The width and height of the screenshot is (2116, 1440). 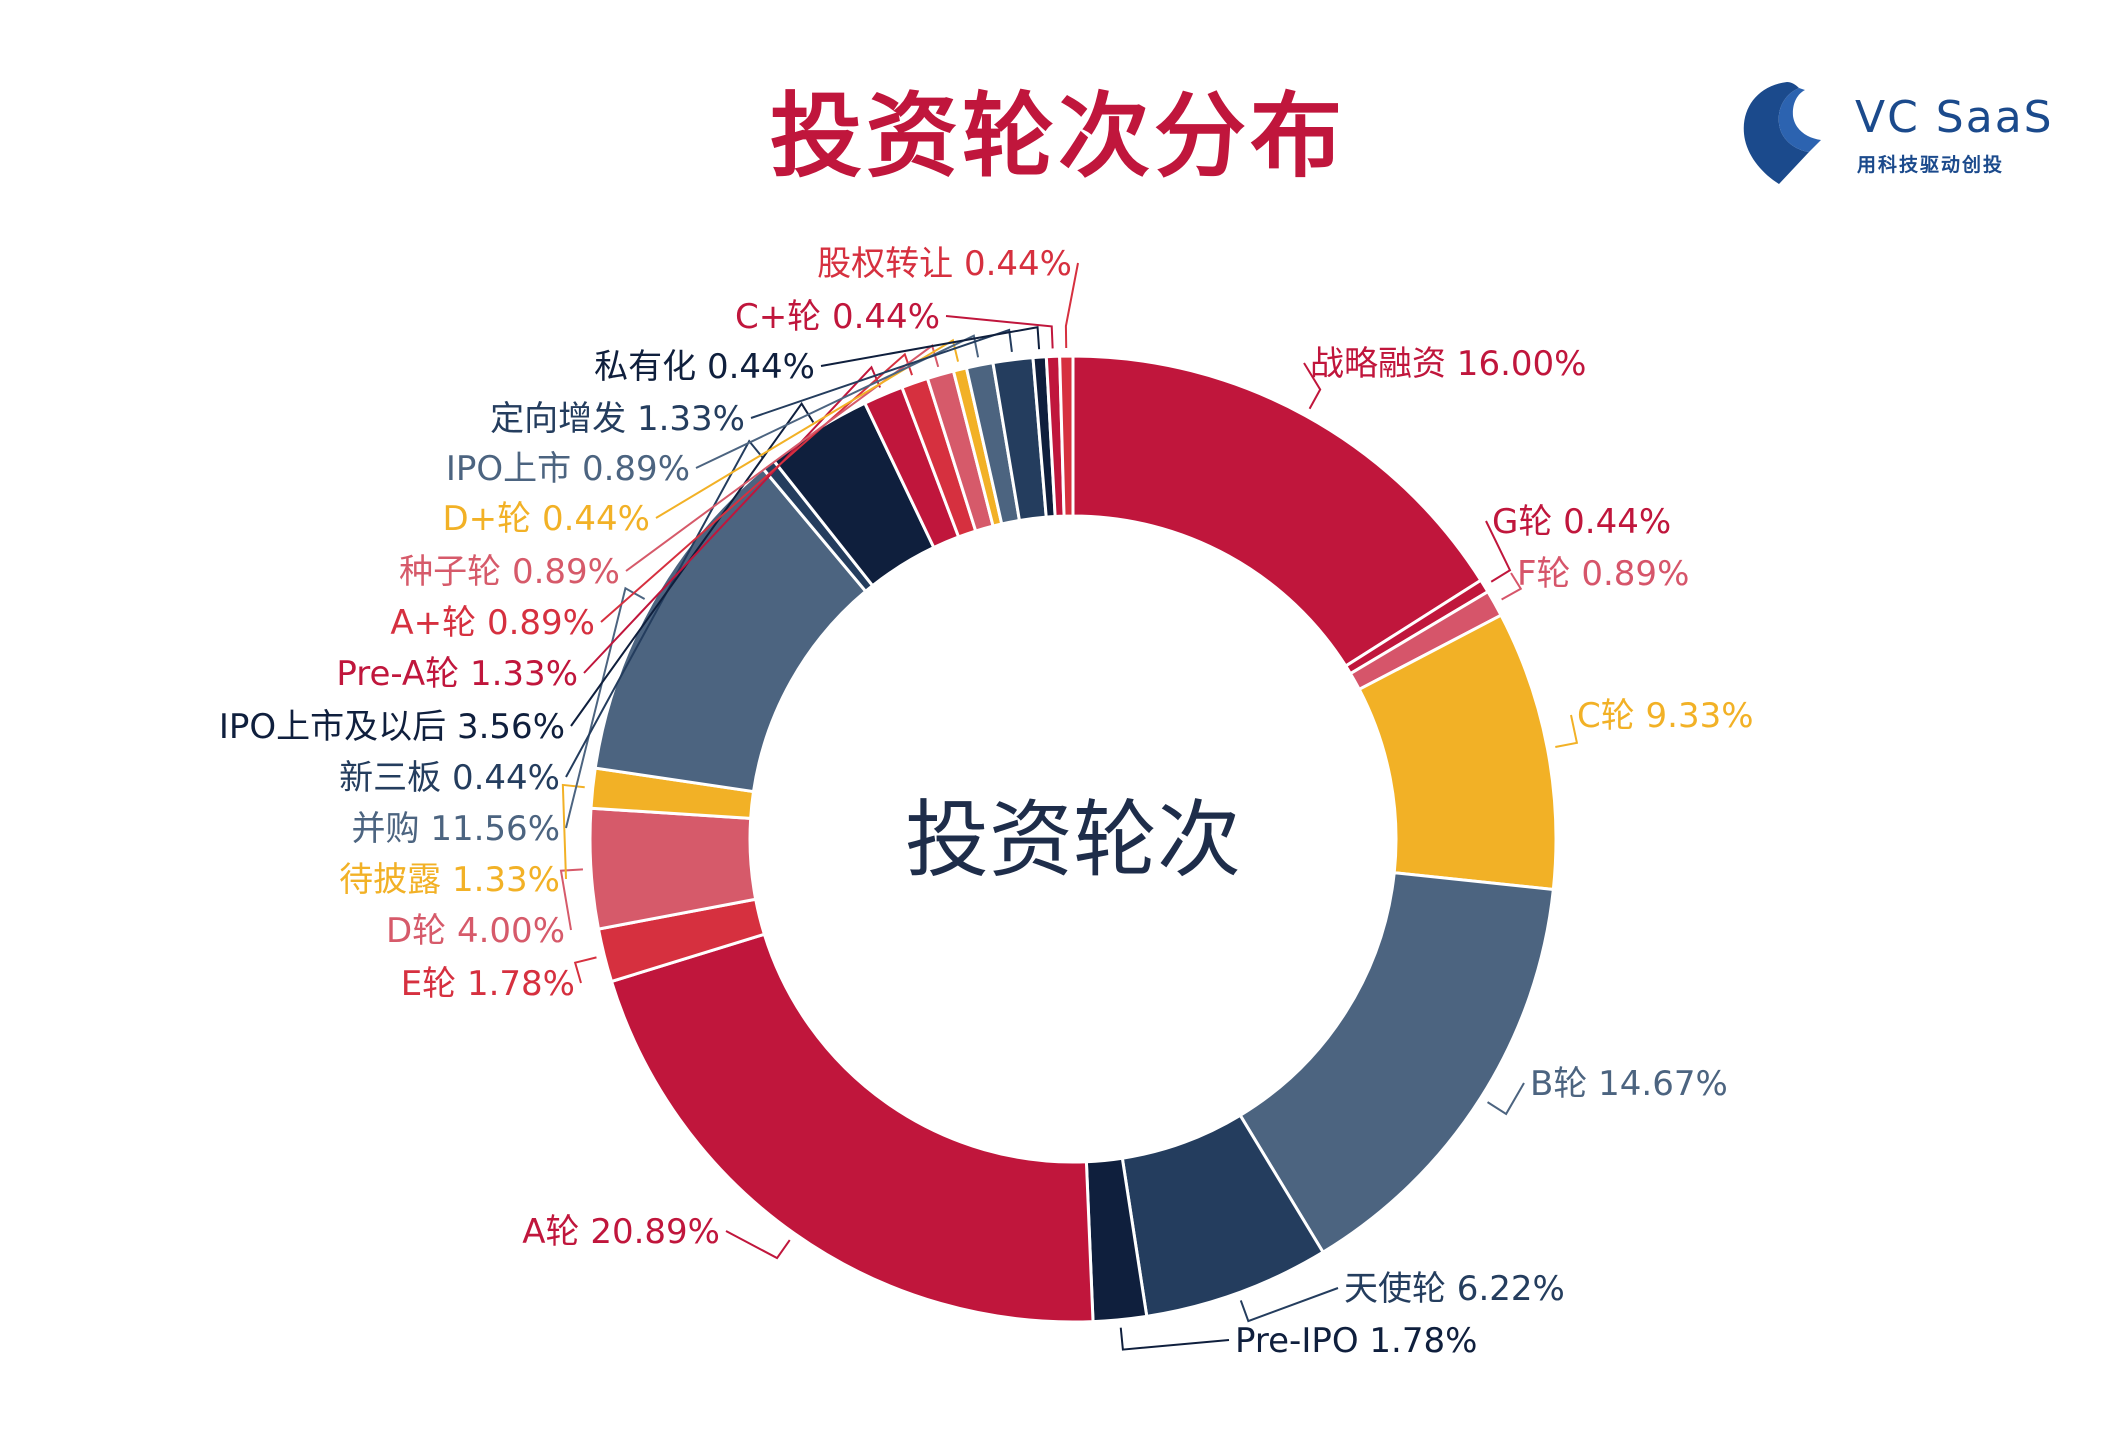 What do you see at coordinates (509, 572) in the screenshot?
I see `slice-label: 种子轮 0.89%` at bounding box center [509, 572].